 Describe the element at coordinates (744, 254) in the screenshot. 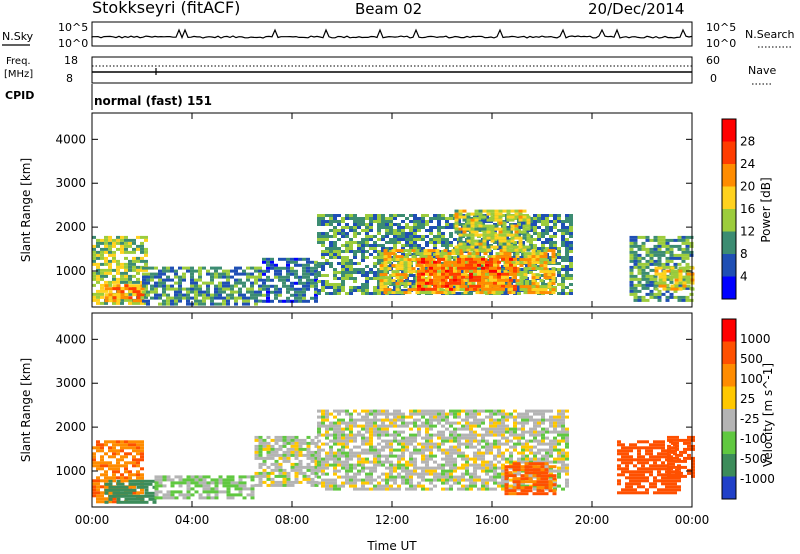

I see `colorbar-tick-label: 8` at that location.